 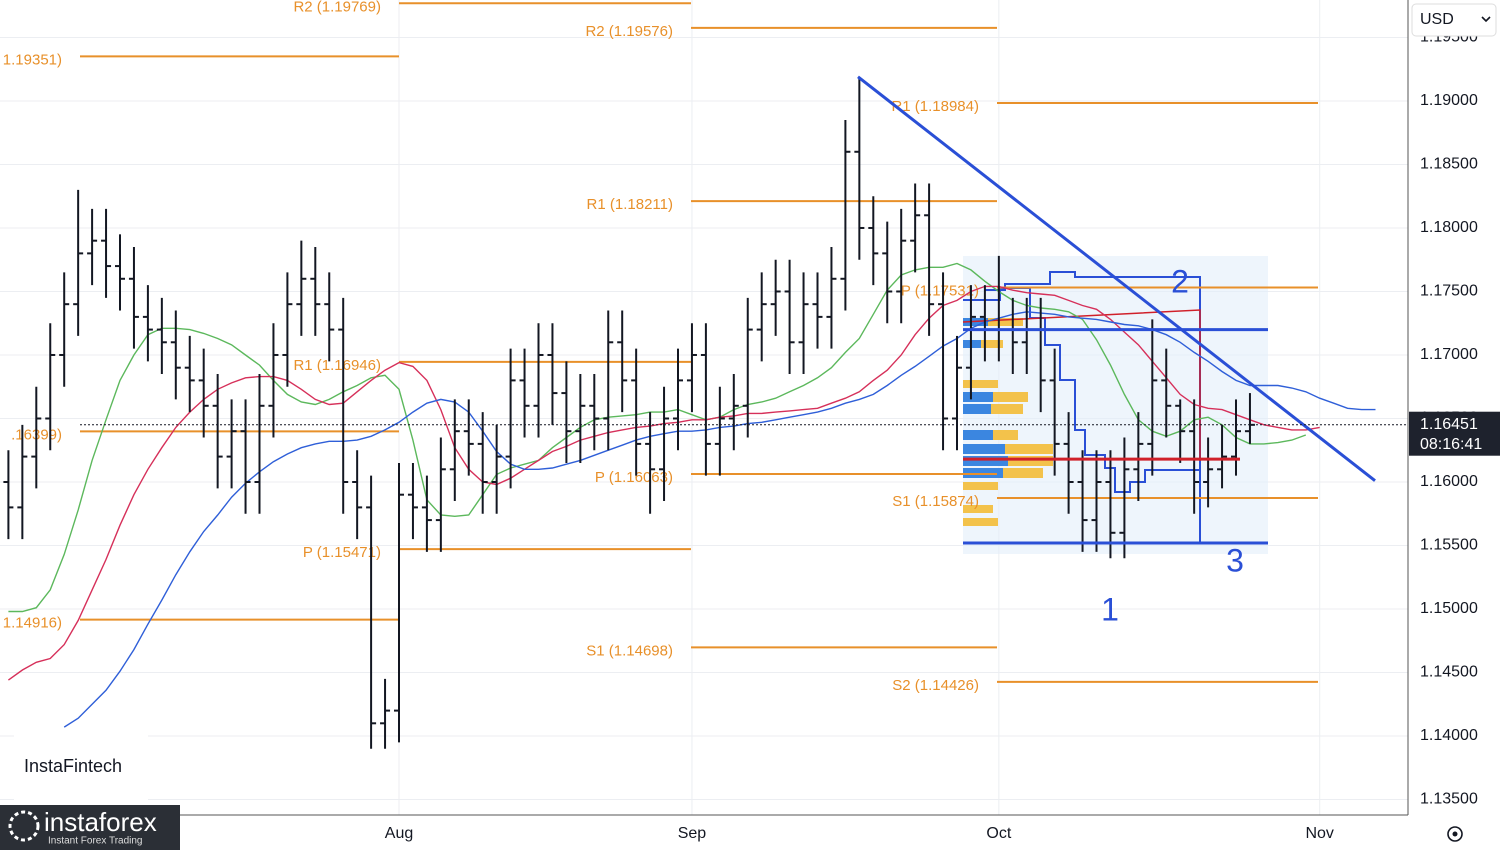 What do you see at coordinates (100, 822) in the screenshot?
I see `logo: instaforex` at bounding box center [100, 822].